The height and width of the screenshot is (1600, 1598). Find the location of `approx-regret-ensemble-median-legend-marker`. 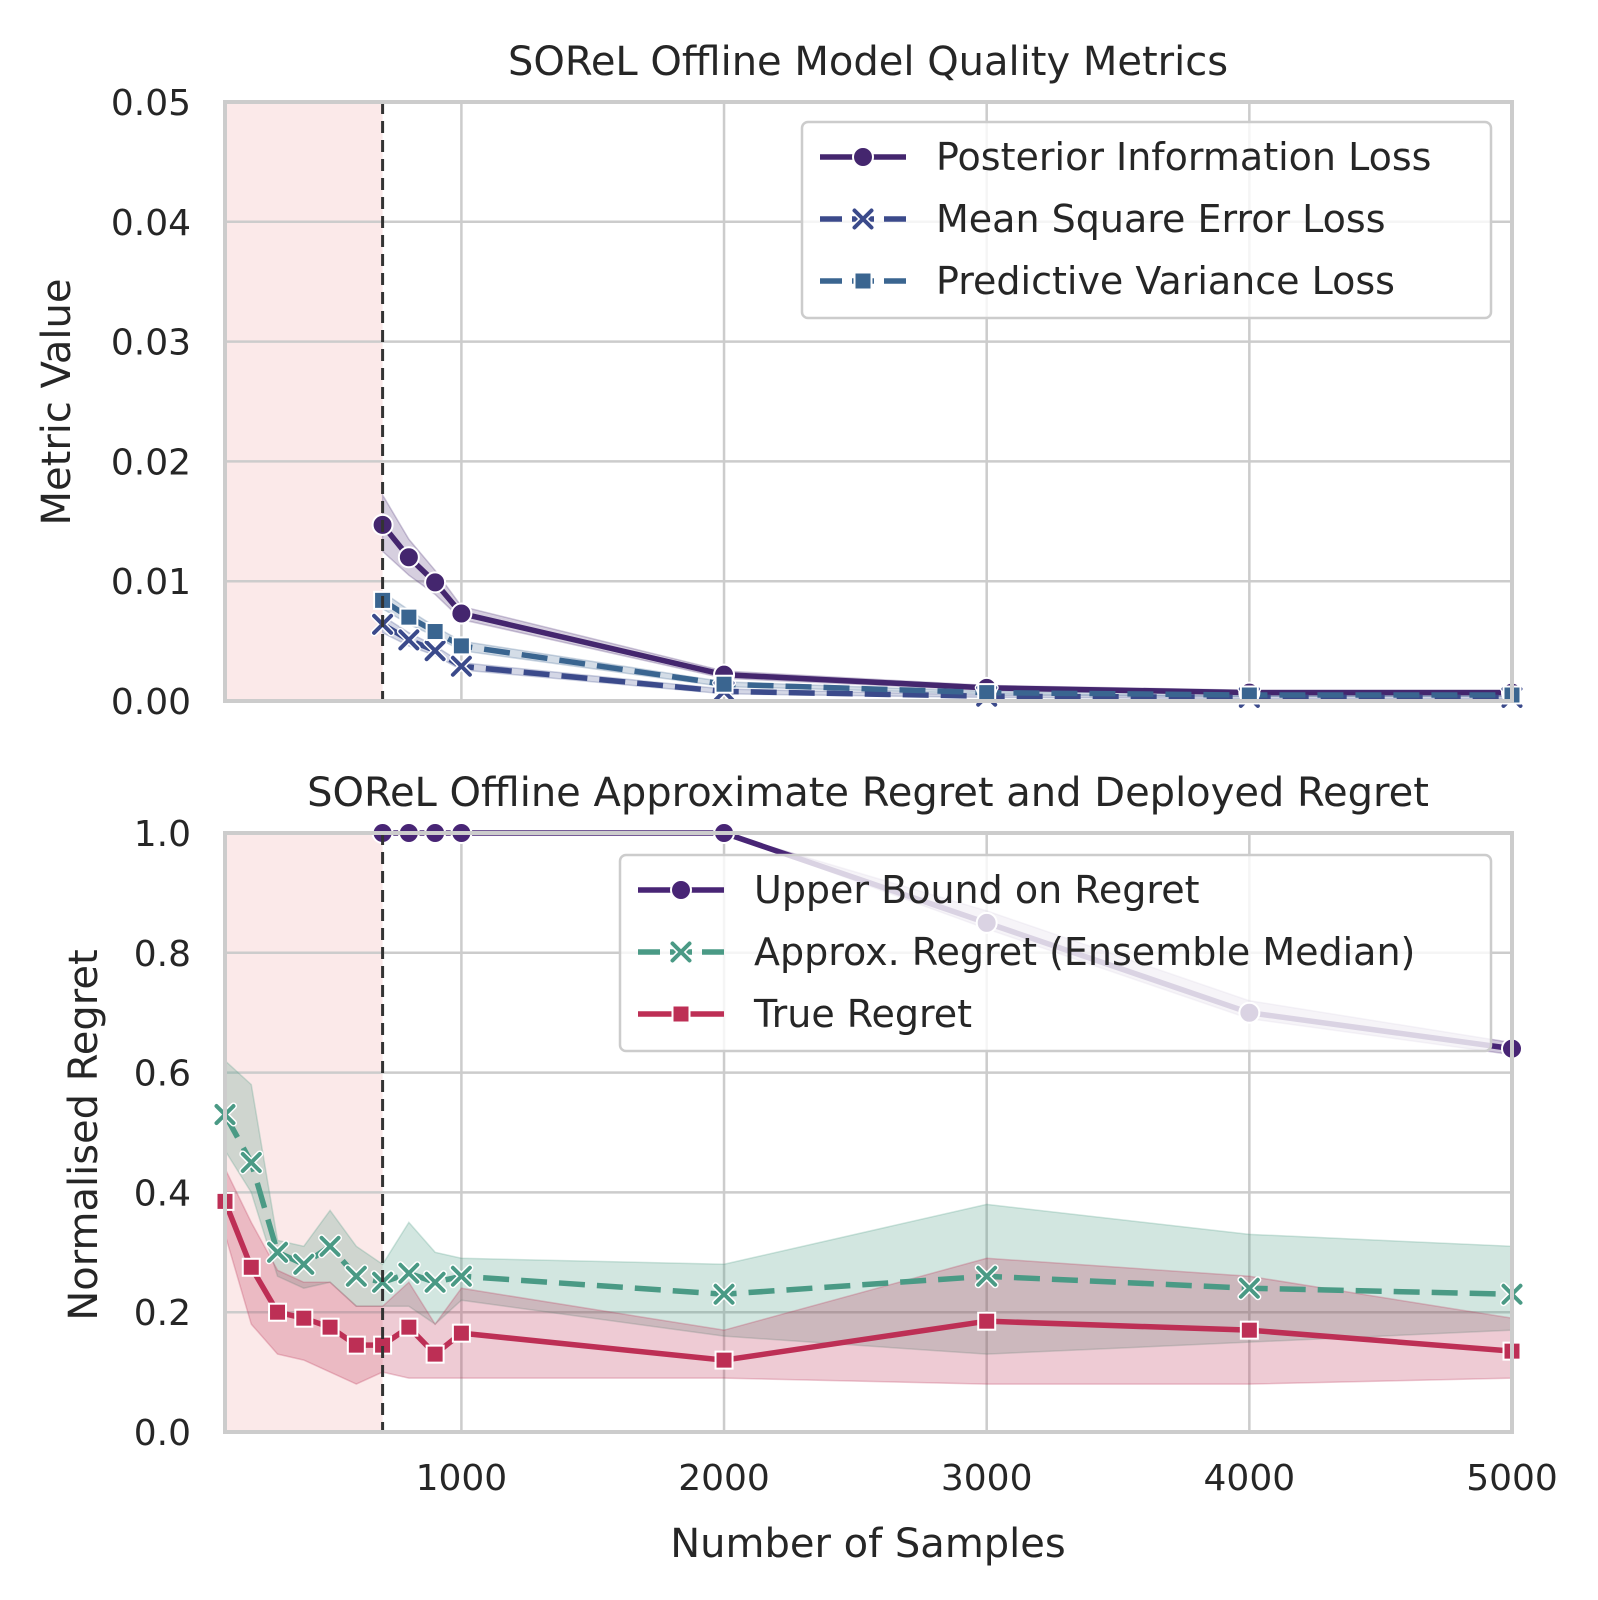

approx-regret-ensemble-median-legend-marker is located at coordinates (681, 952).